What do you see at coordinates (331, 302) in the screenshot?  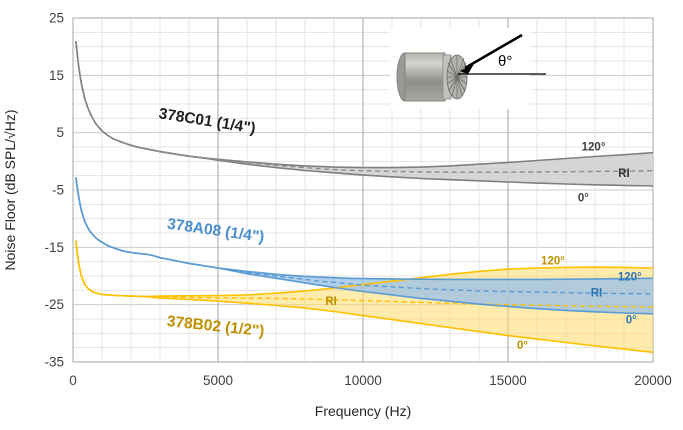 I see `annotation-378B02-RI: RI` at bounding box center [331, 302].